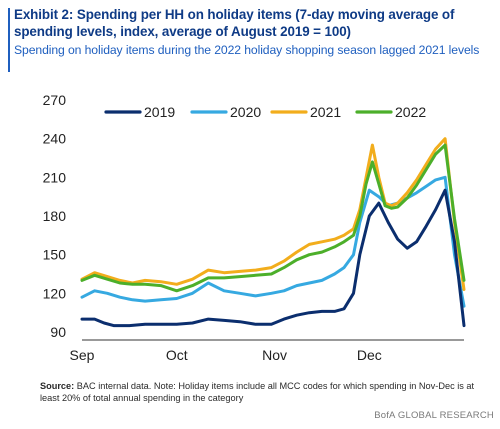 Image resolution: width=500 pixels, height=429 pixels. Describe the element at coordinates (434, 415) in the screenshot. I see `brand-footer: BofA GLOBAL RESEARCH` at that location.